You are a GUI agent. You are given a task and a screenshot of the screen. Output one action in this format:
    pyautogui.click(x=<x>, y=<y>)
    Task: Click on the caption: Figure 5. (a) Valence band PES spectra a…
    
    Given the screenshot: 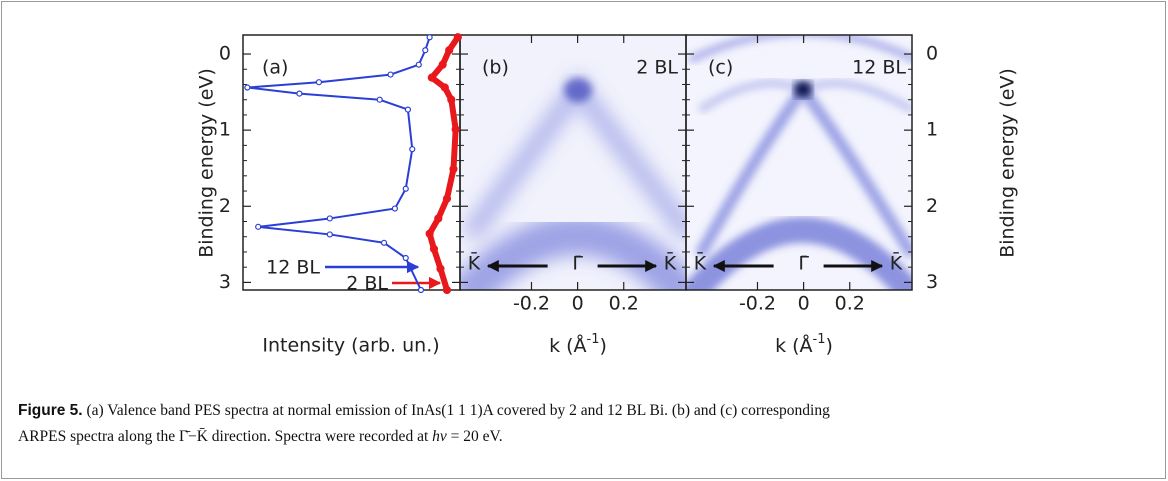 What is the action you would take?
    pyautogui.click(x=583, y=424)
    